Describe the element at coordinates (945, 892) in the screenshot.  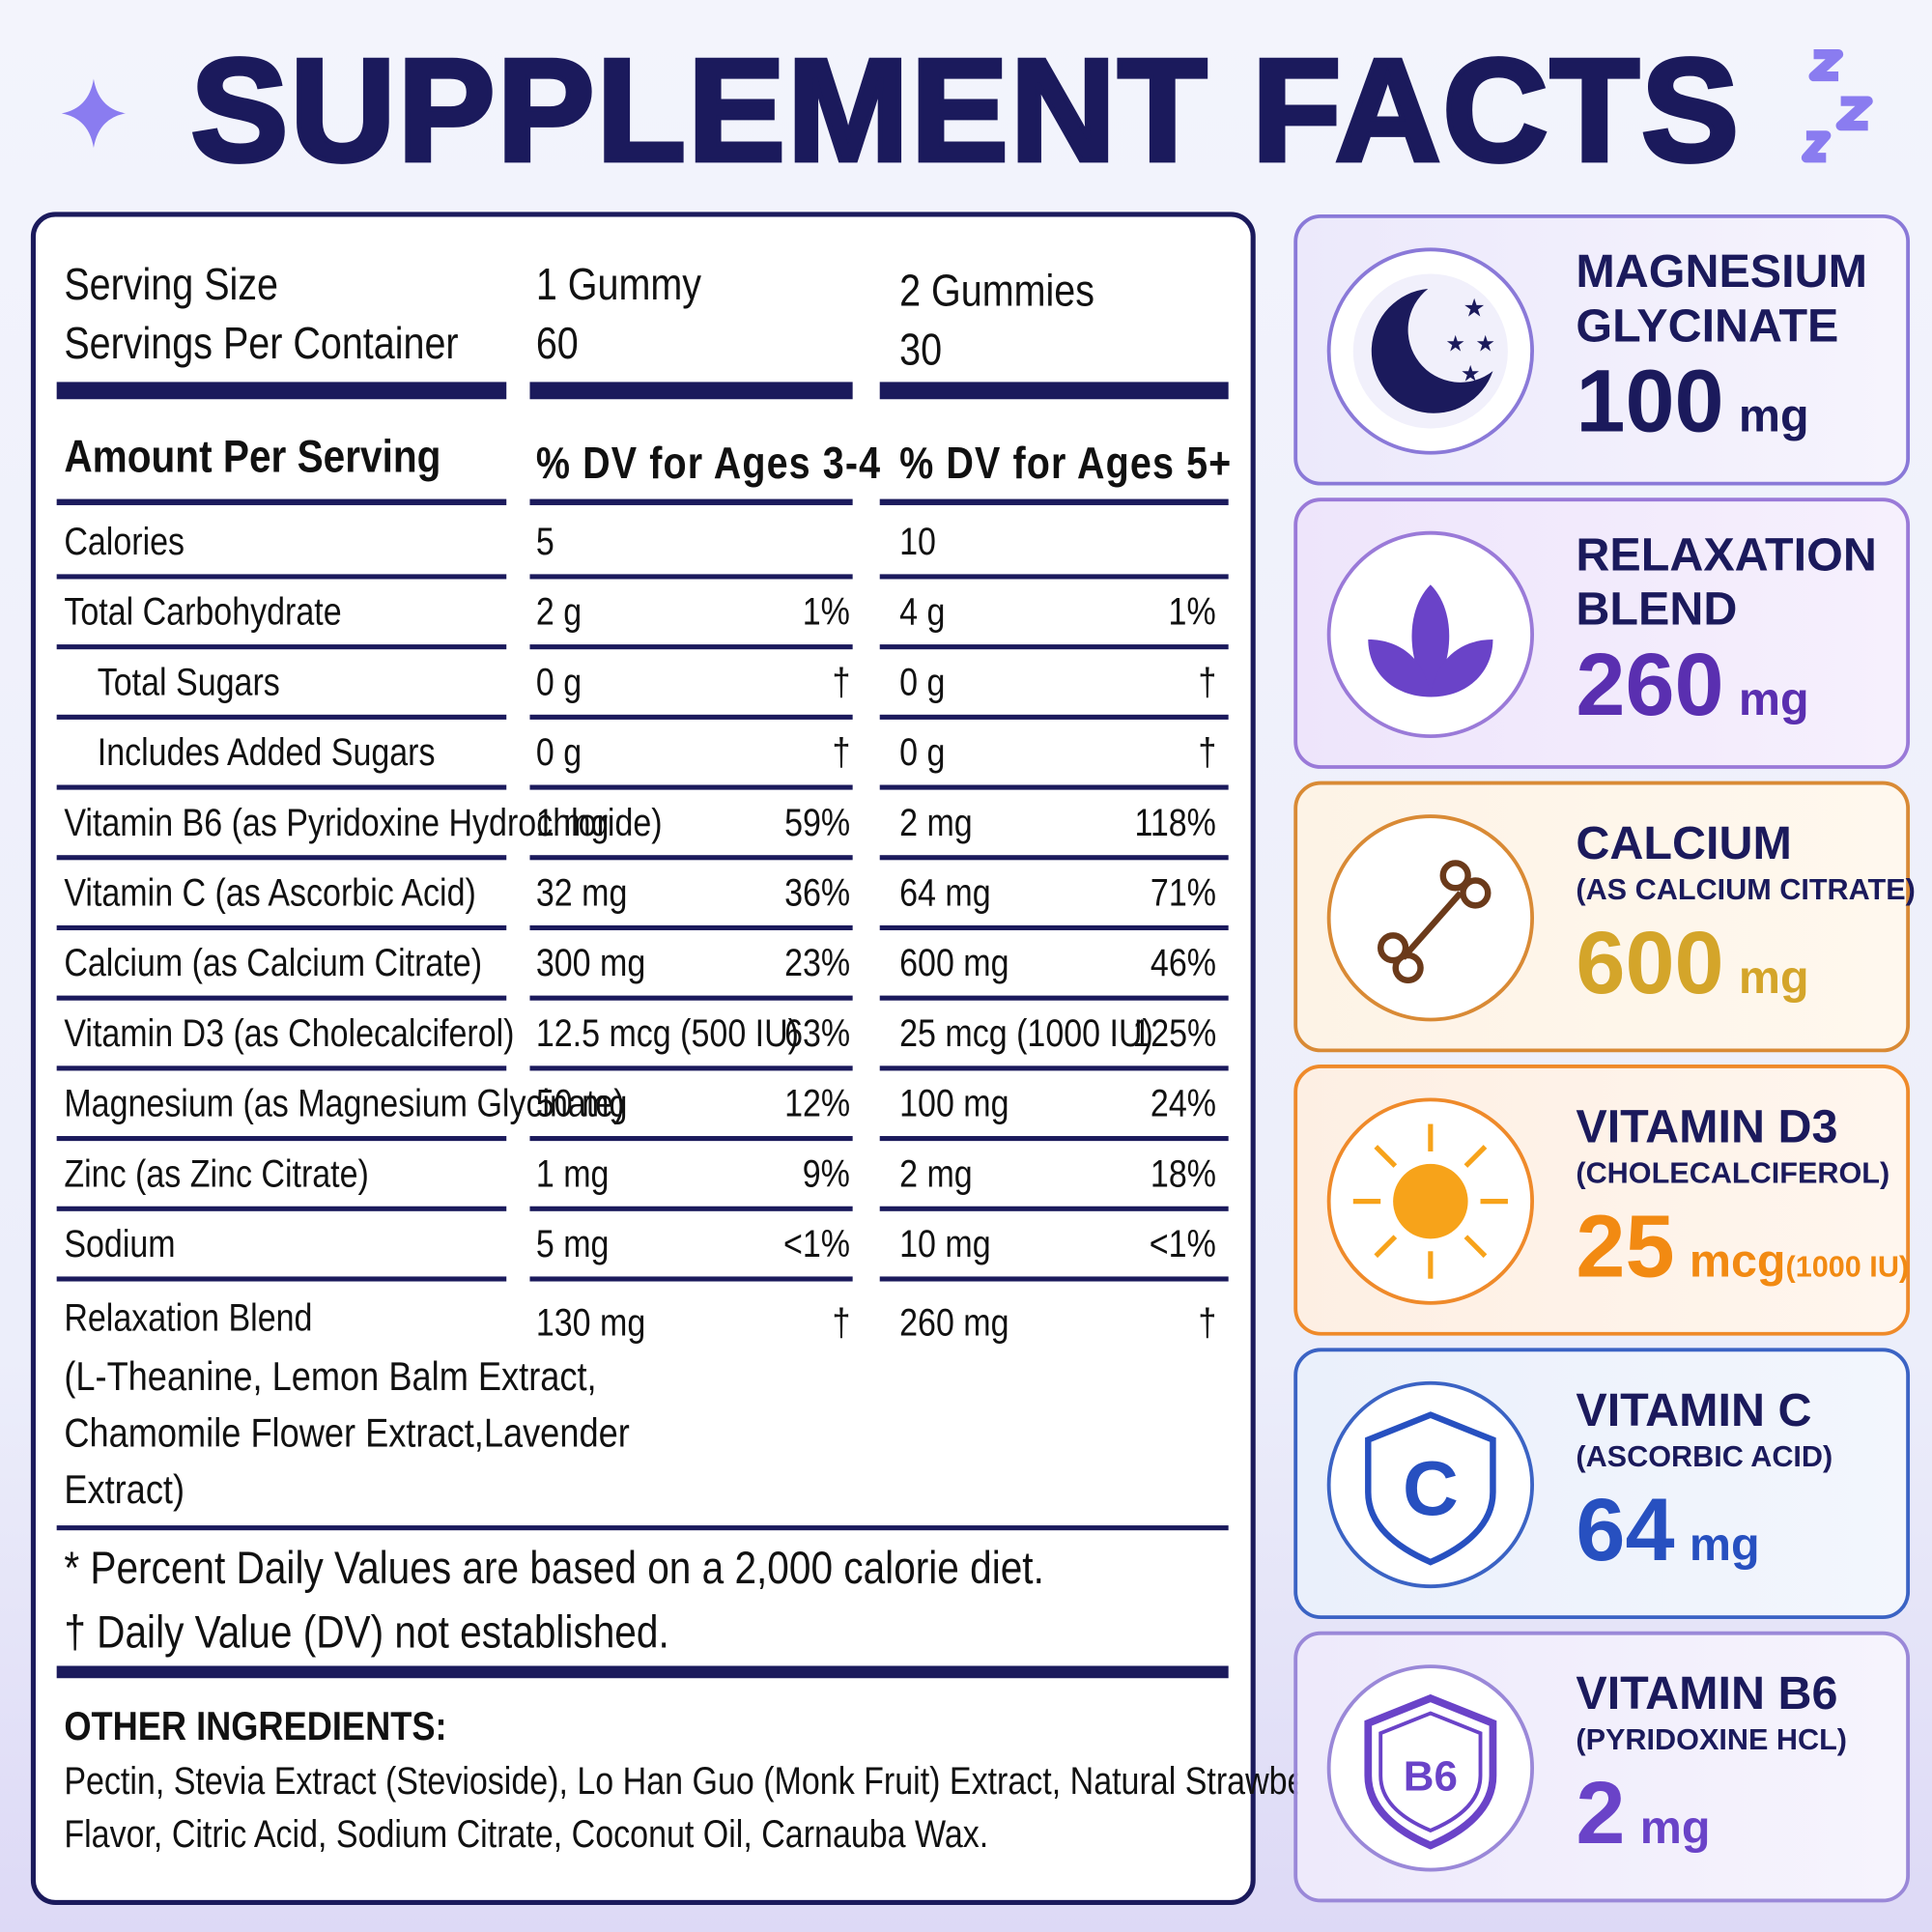
I see `amount: 64 mg` at that location.